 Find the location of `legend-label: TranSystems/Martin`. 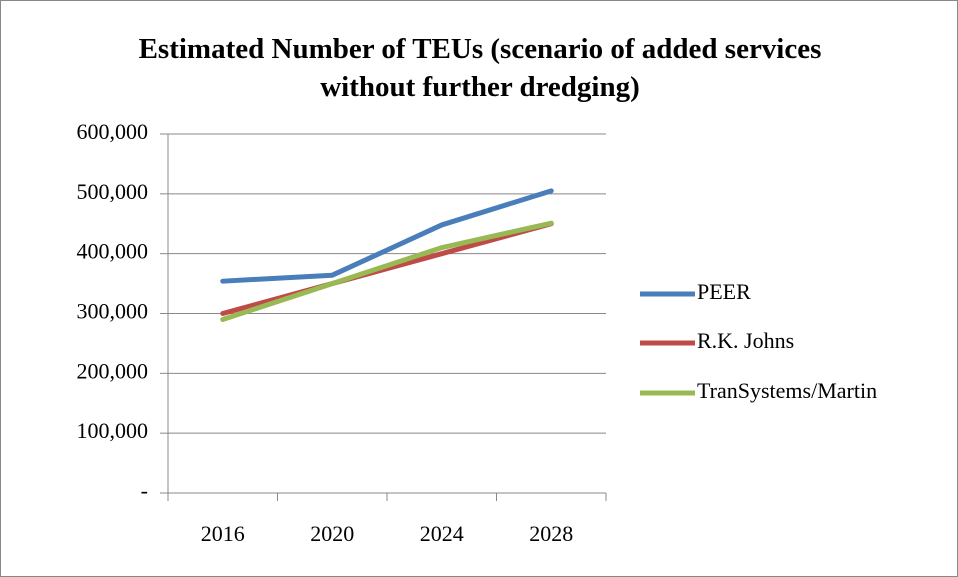

legend-label: TranSystems/Martin is located at coordinates (787, 390).